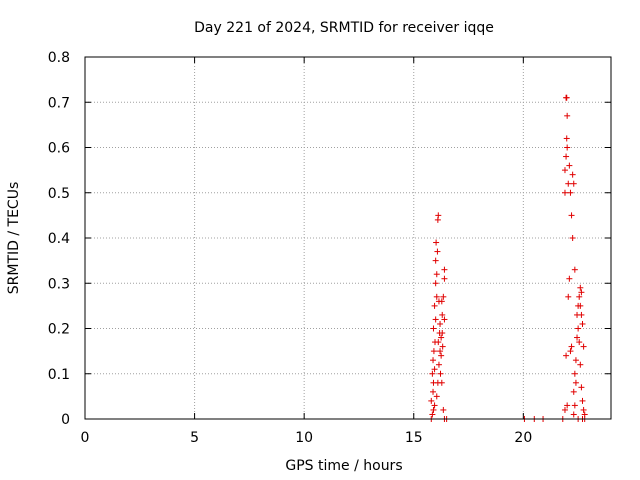  I want to click on x-tick-label: 5, so click(194, 438).